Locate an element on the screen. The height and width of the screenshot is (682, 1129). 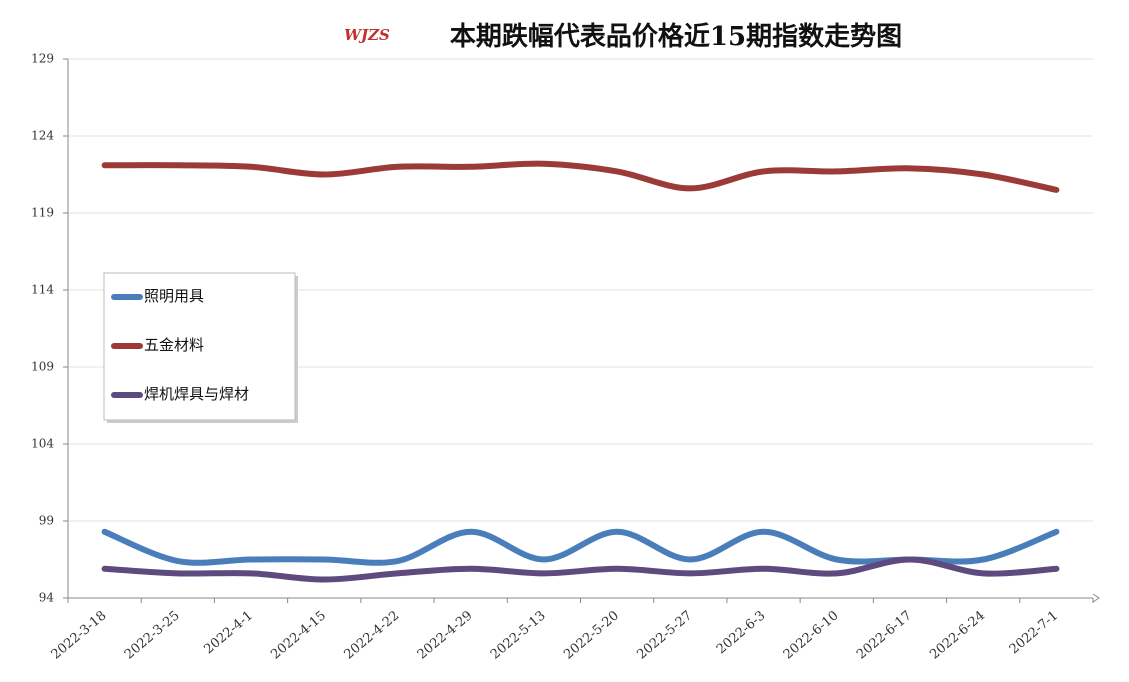
y-tick-label: 129 is located at coordinates (42, 59).